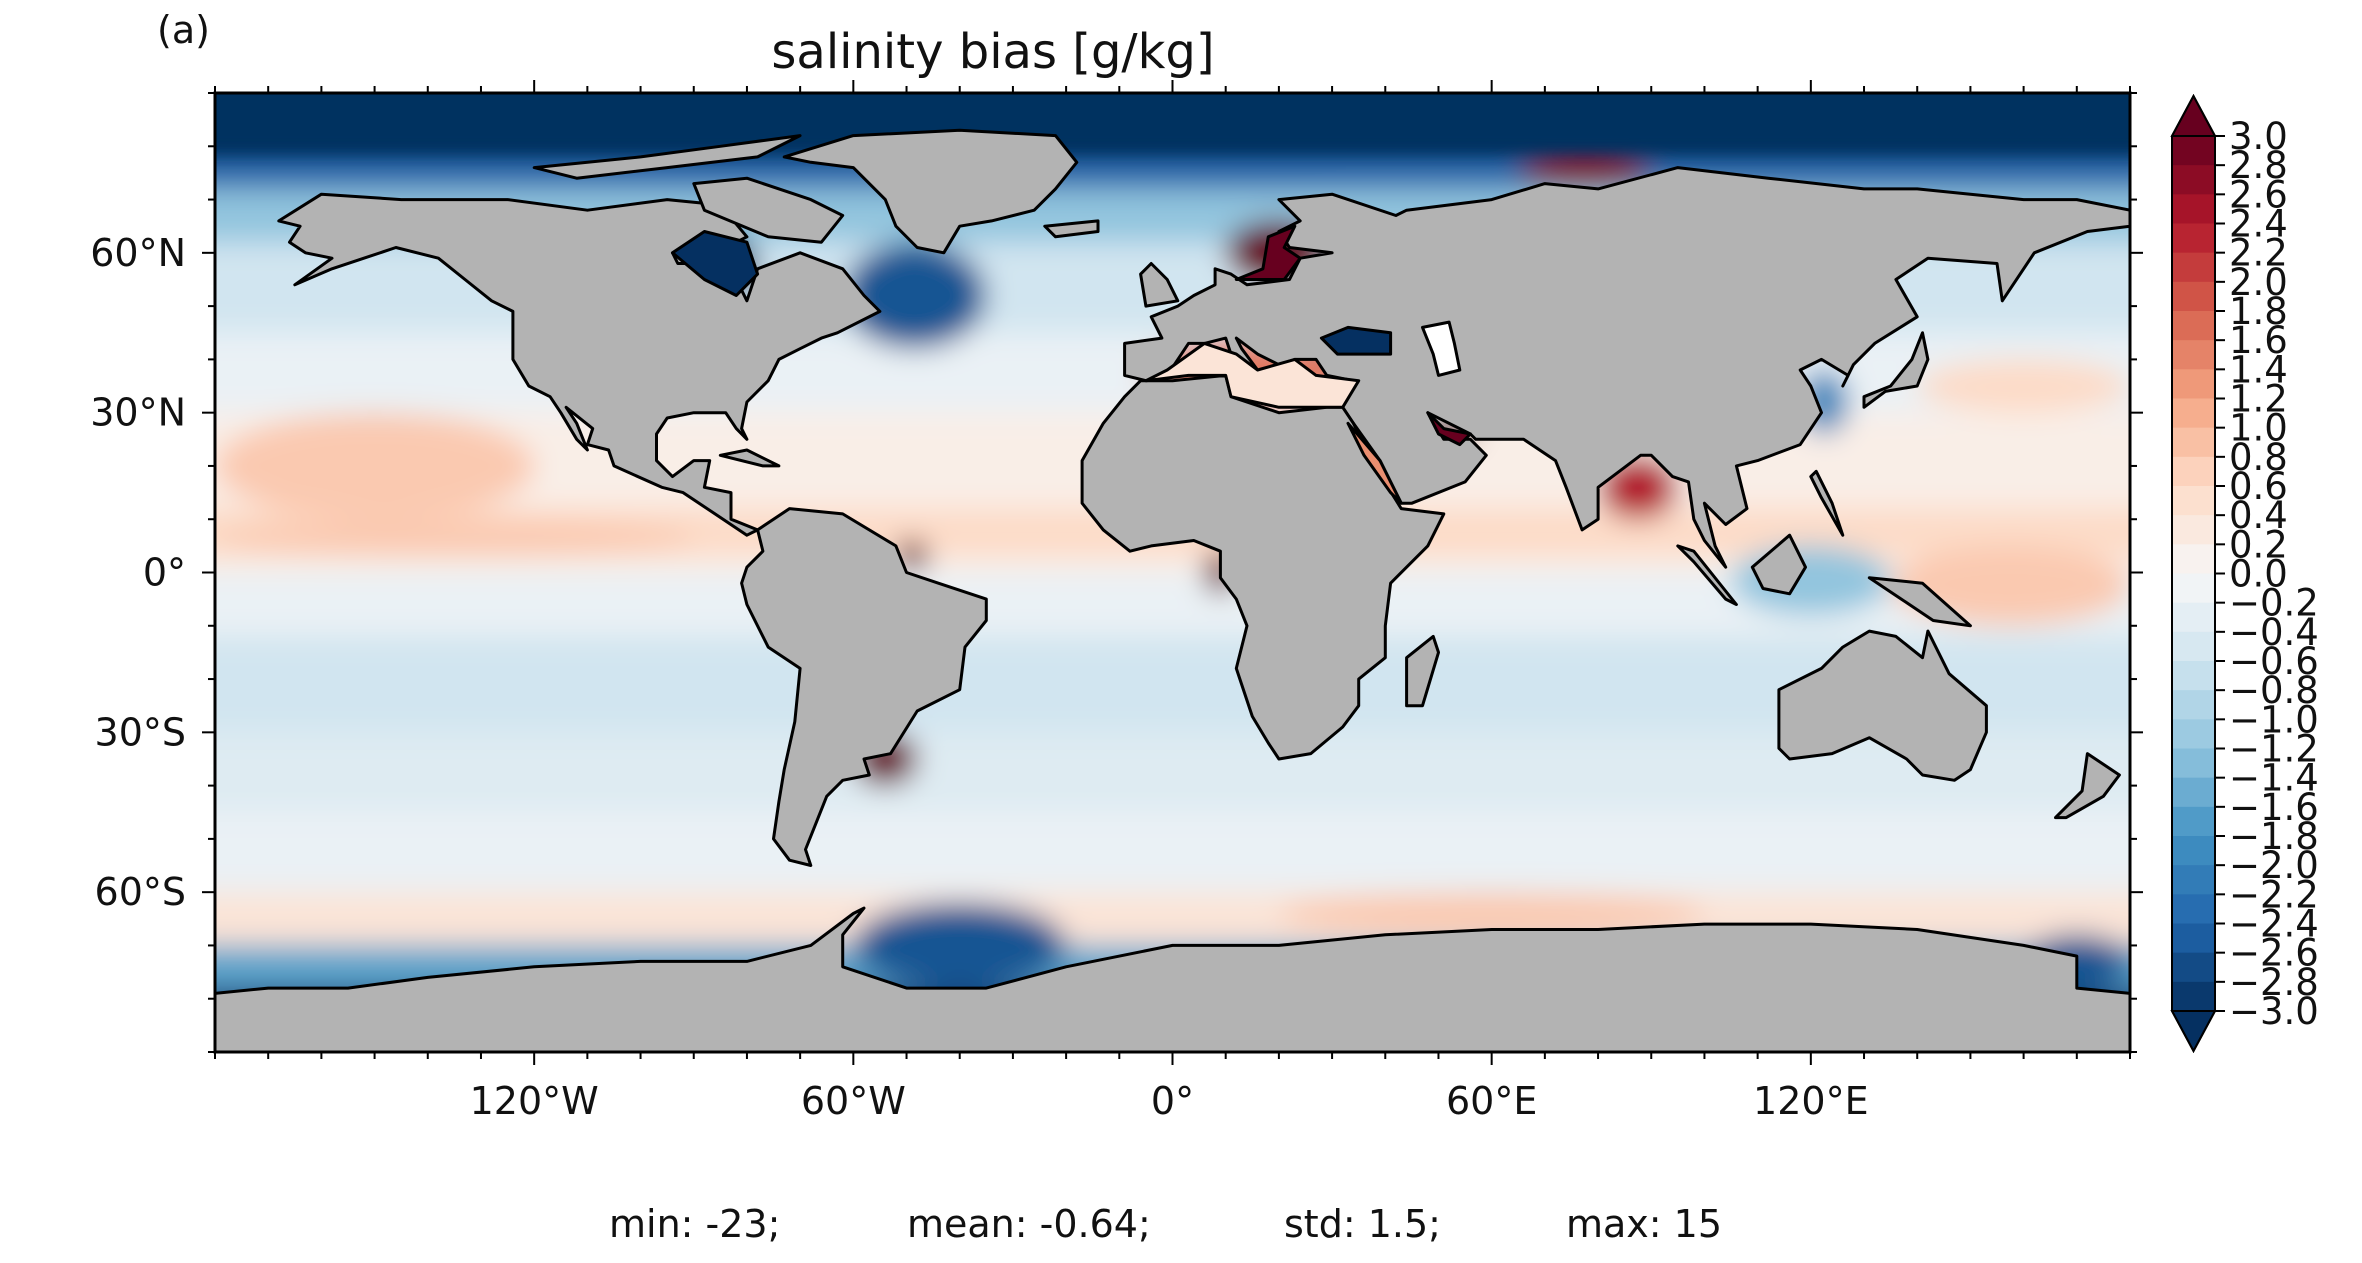 The image size is (2362, 1263). I want to click on x-tick-label: 60°E, so click(1491, 1101).